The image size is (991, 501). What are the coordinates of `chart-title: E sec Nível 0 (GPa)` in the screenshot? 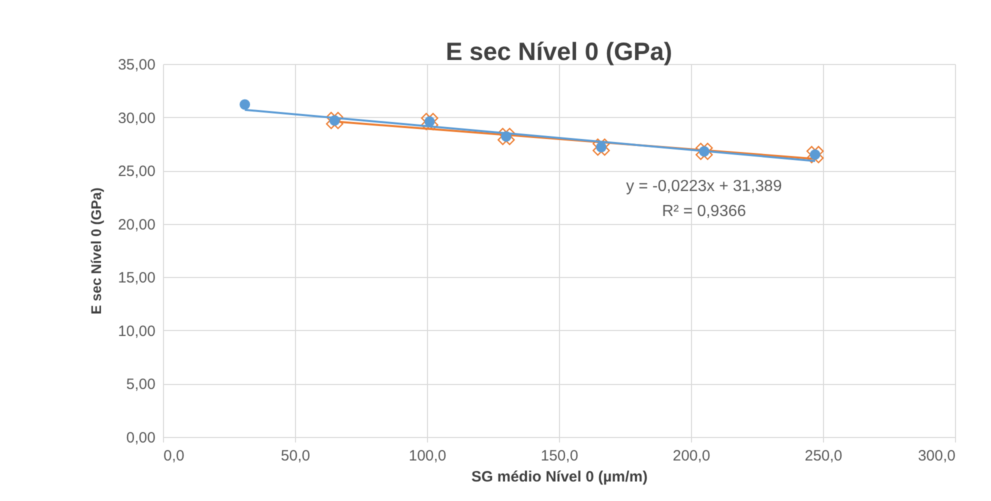 It's located at (559, 52).